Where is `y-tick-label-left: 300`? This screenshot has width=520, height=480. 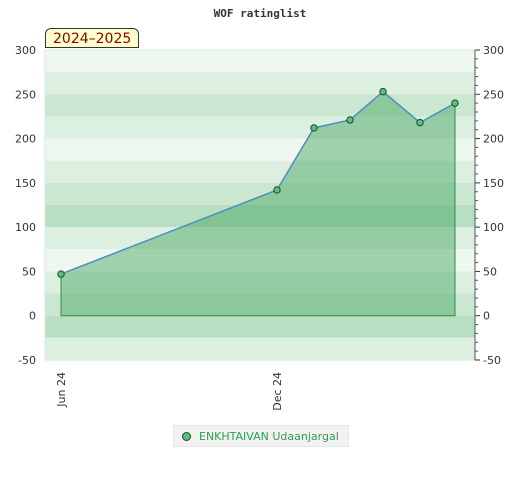 y-tick-label-left: 300 is located at coordinates (25, 50).